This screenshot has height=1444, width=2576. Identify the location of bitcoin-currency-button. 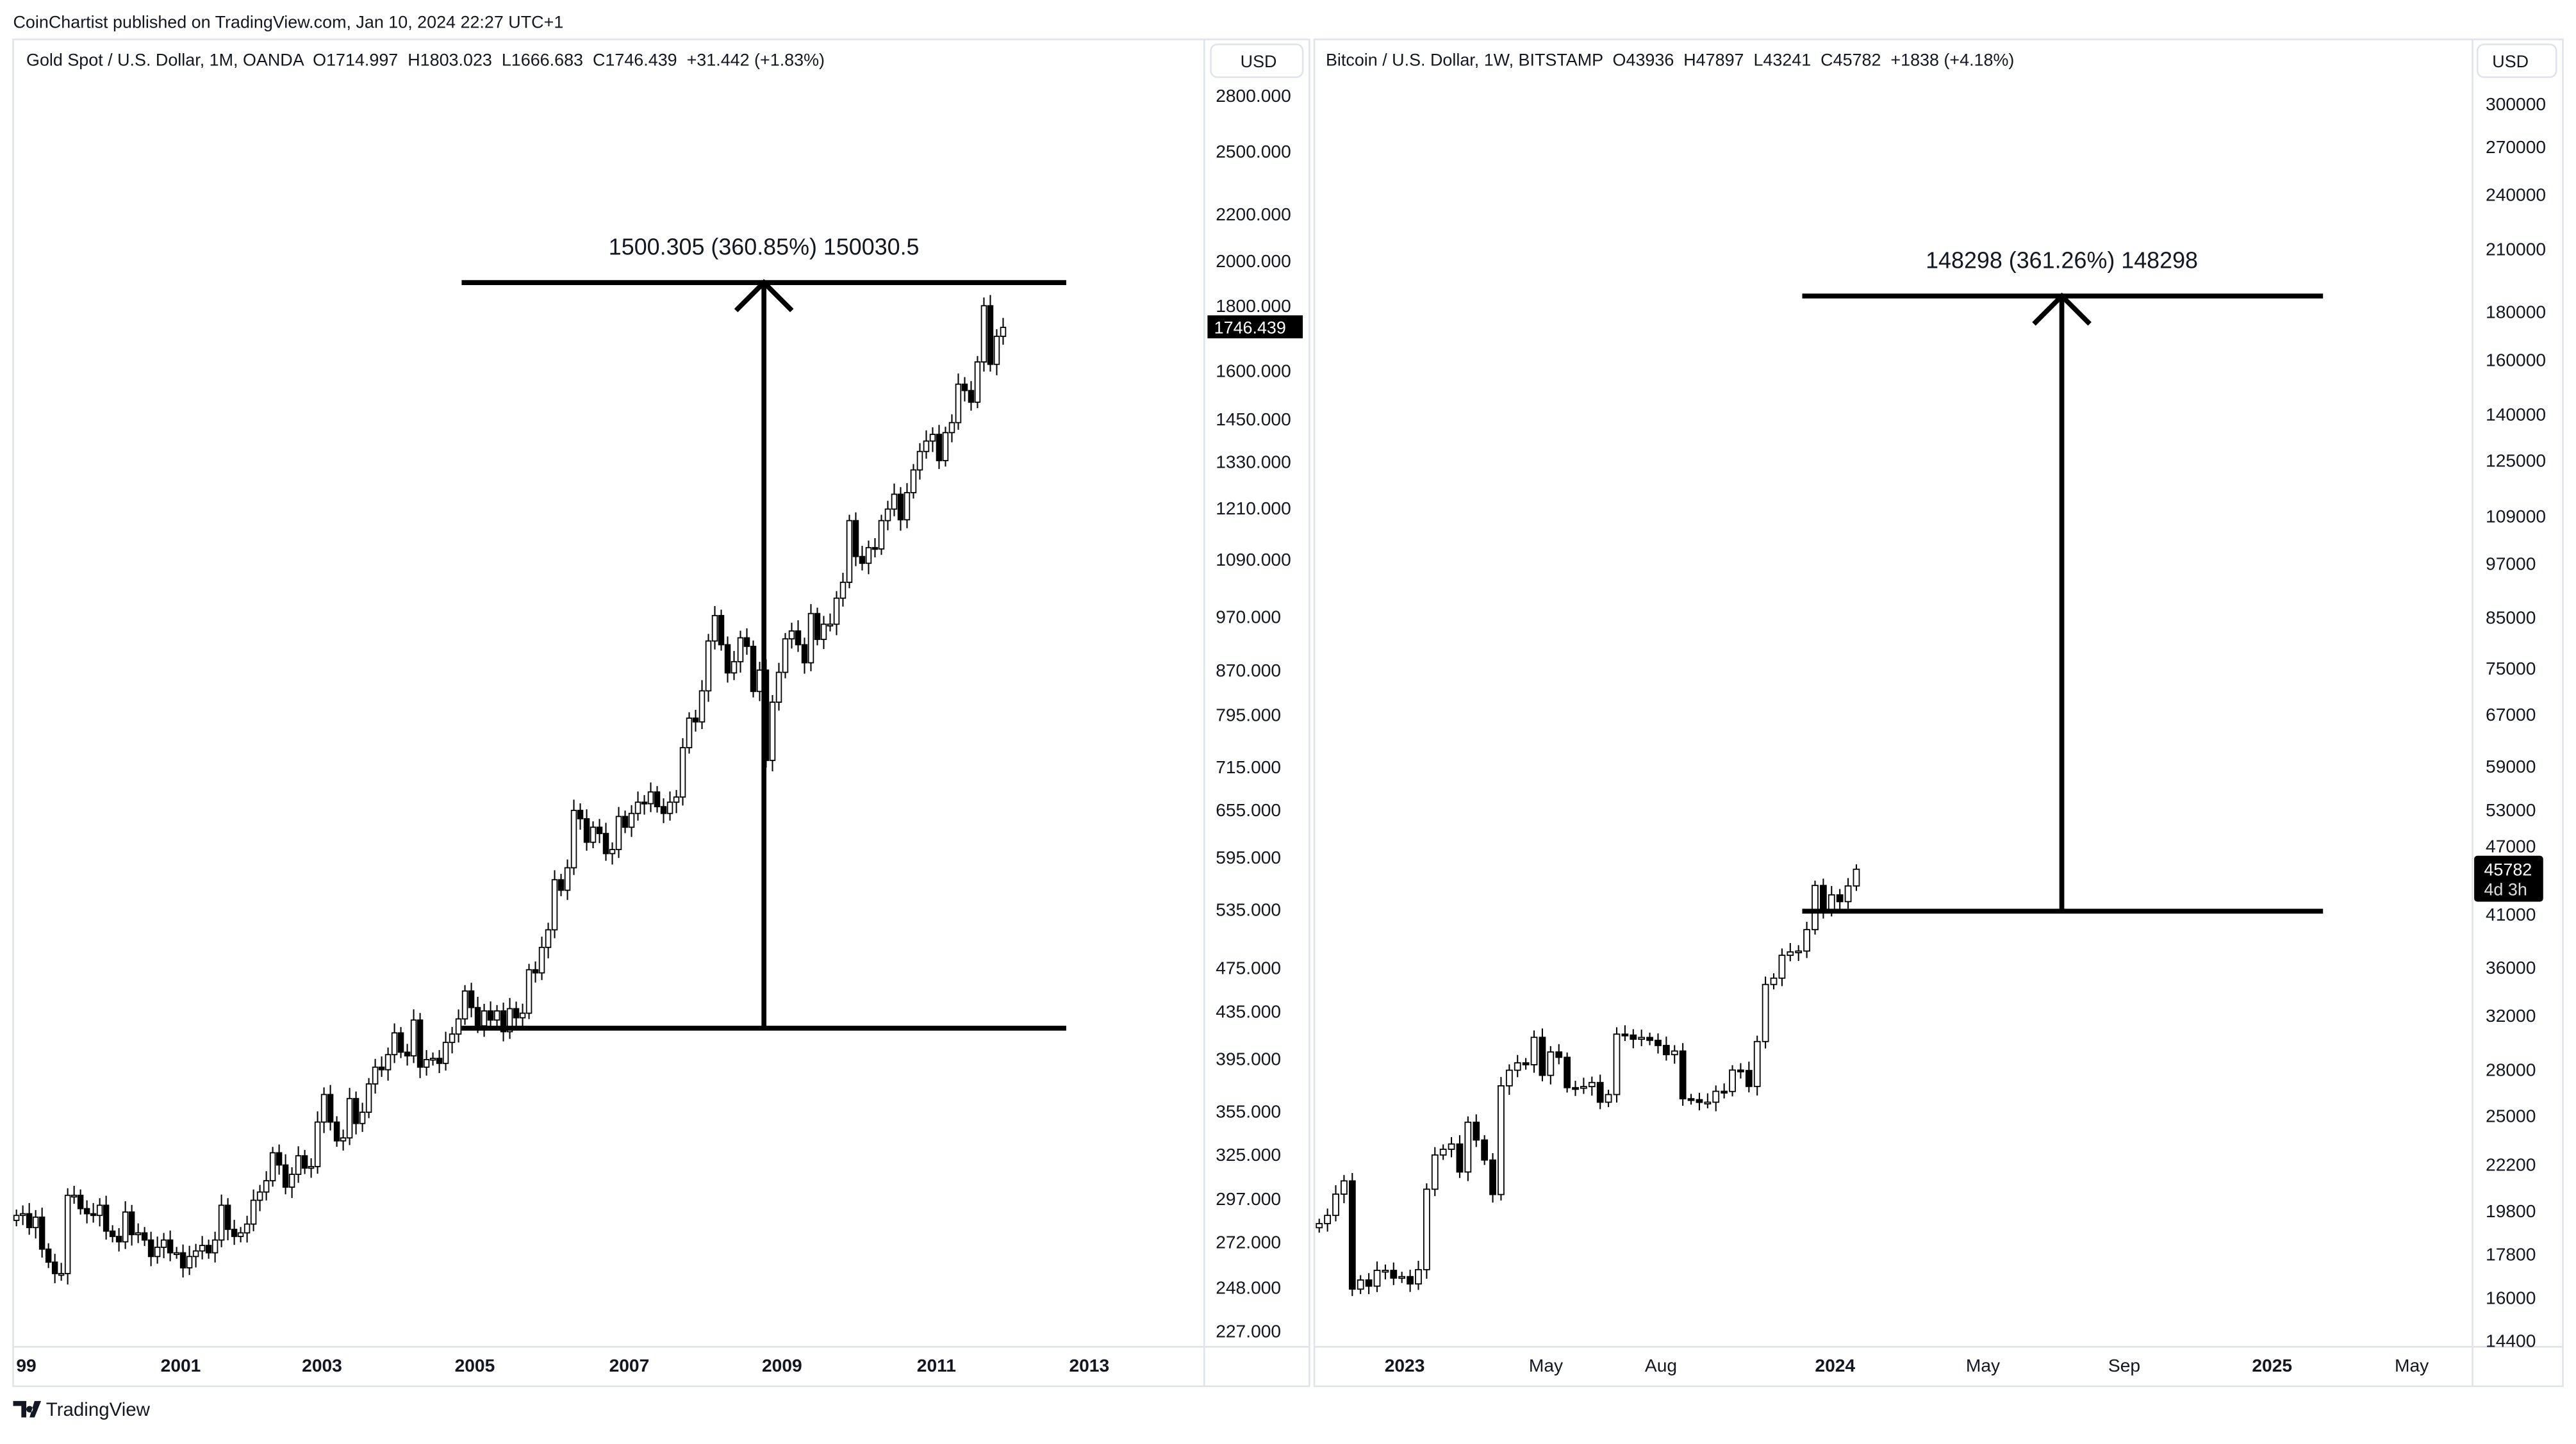
(2516, 61).